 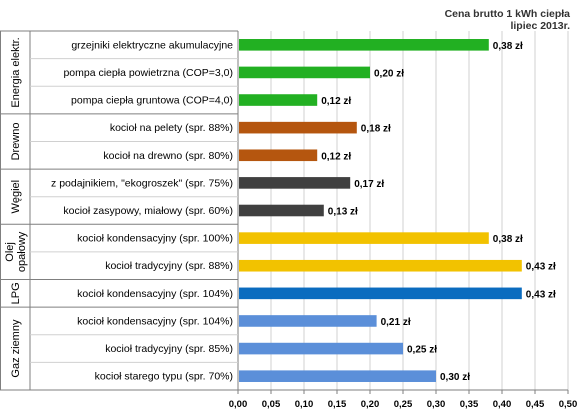 I want to click on data-label: 0,18 zł, so click(x=376, y=129).